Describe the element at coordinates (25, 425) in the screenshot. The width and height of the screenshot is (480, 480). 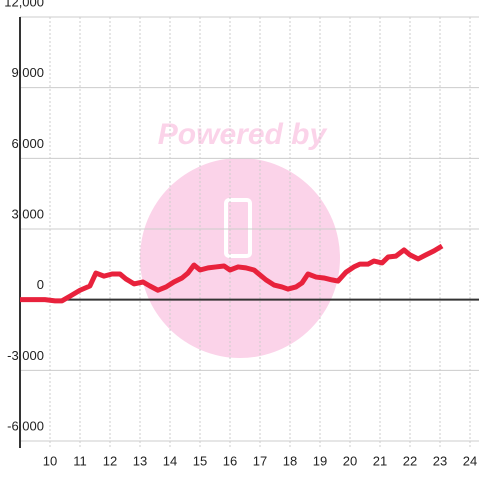
I see `y-tick-label: -6,000` at that location.